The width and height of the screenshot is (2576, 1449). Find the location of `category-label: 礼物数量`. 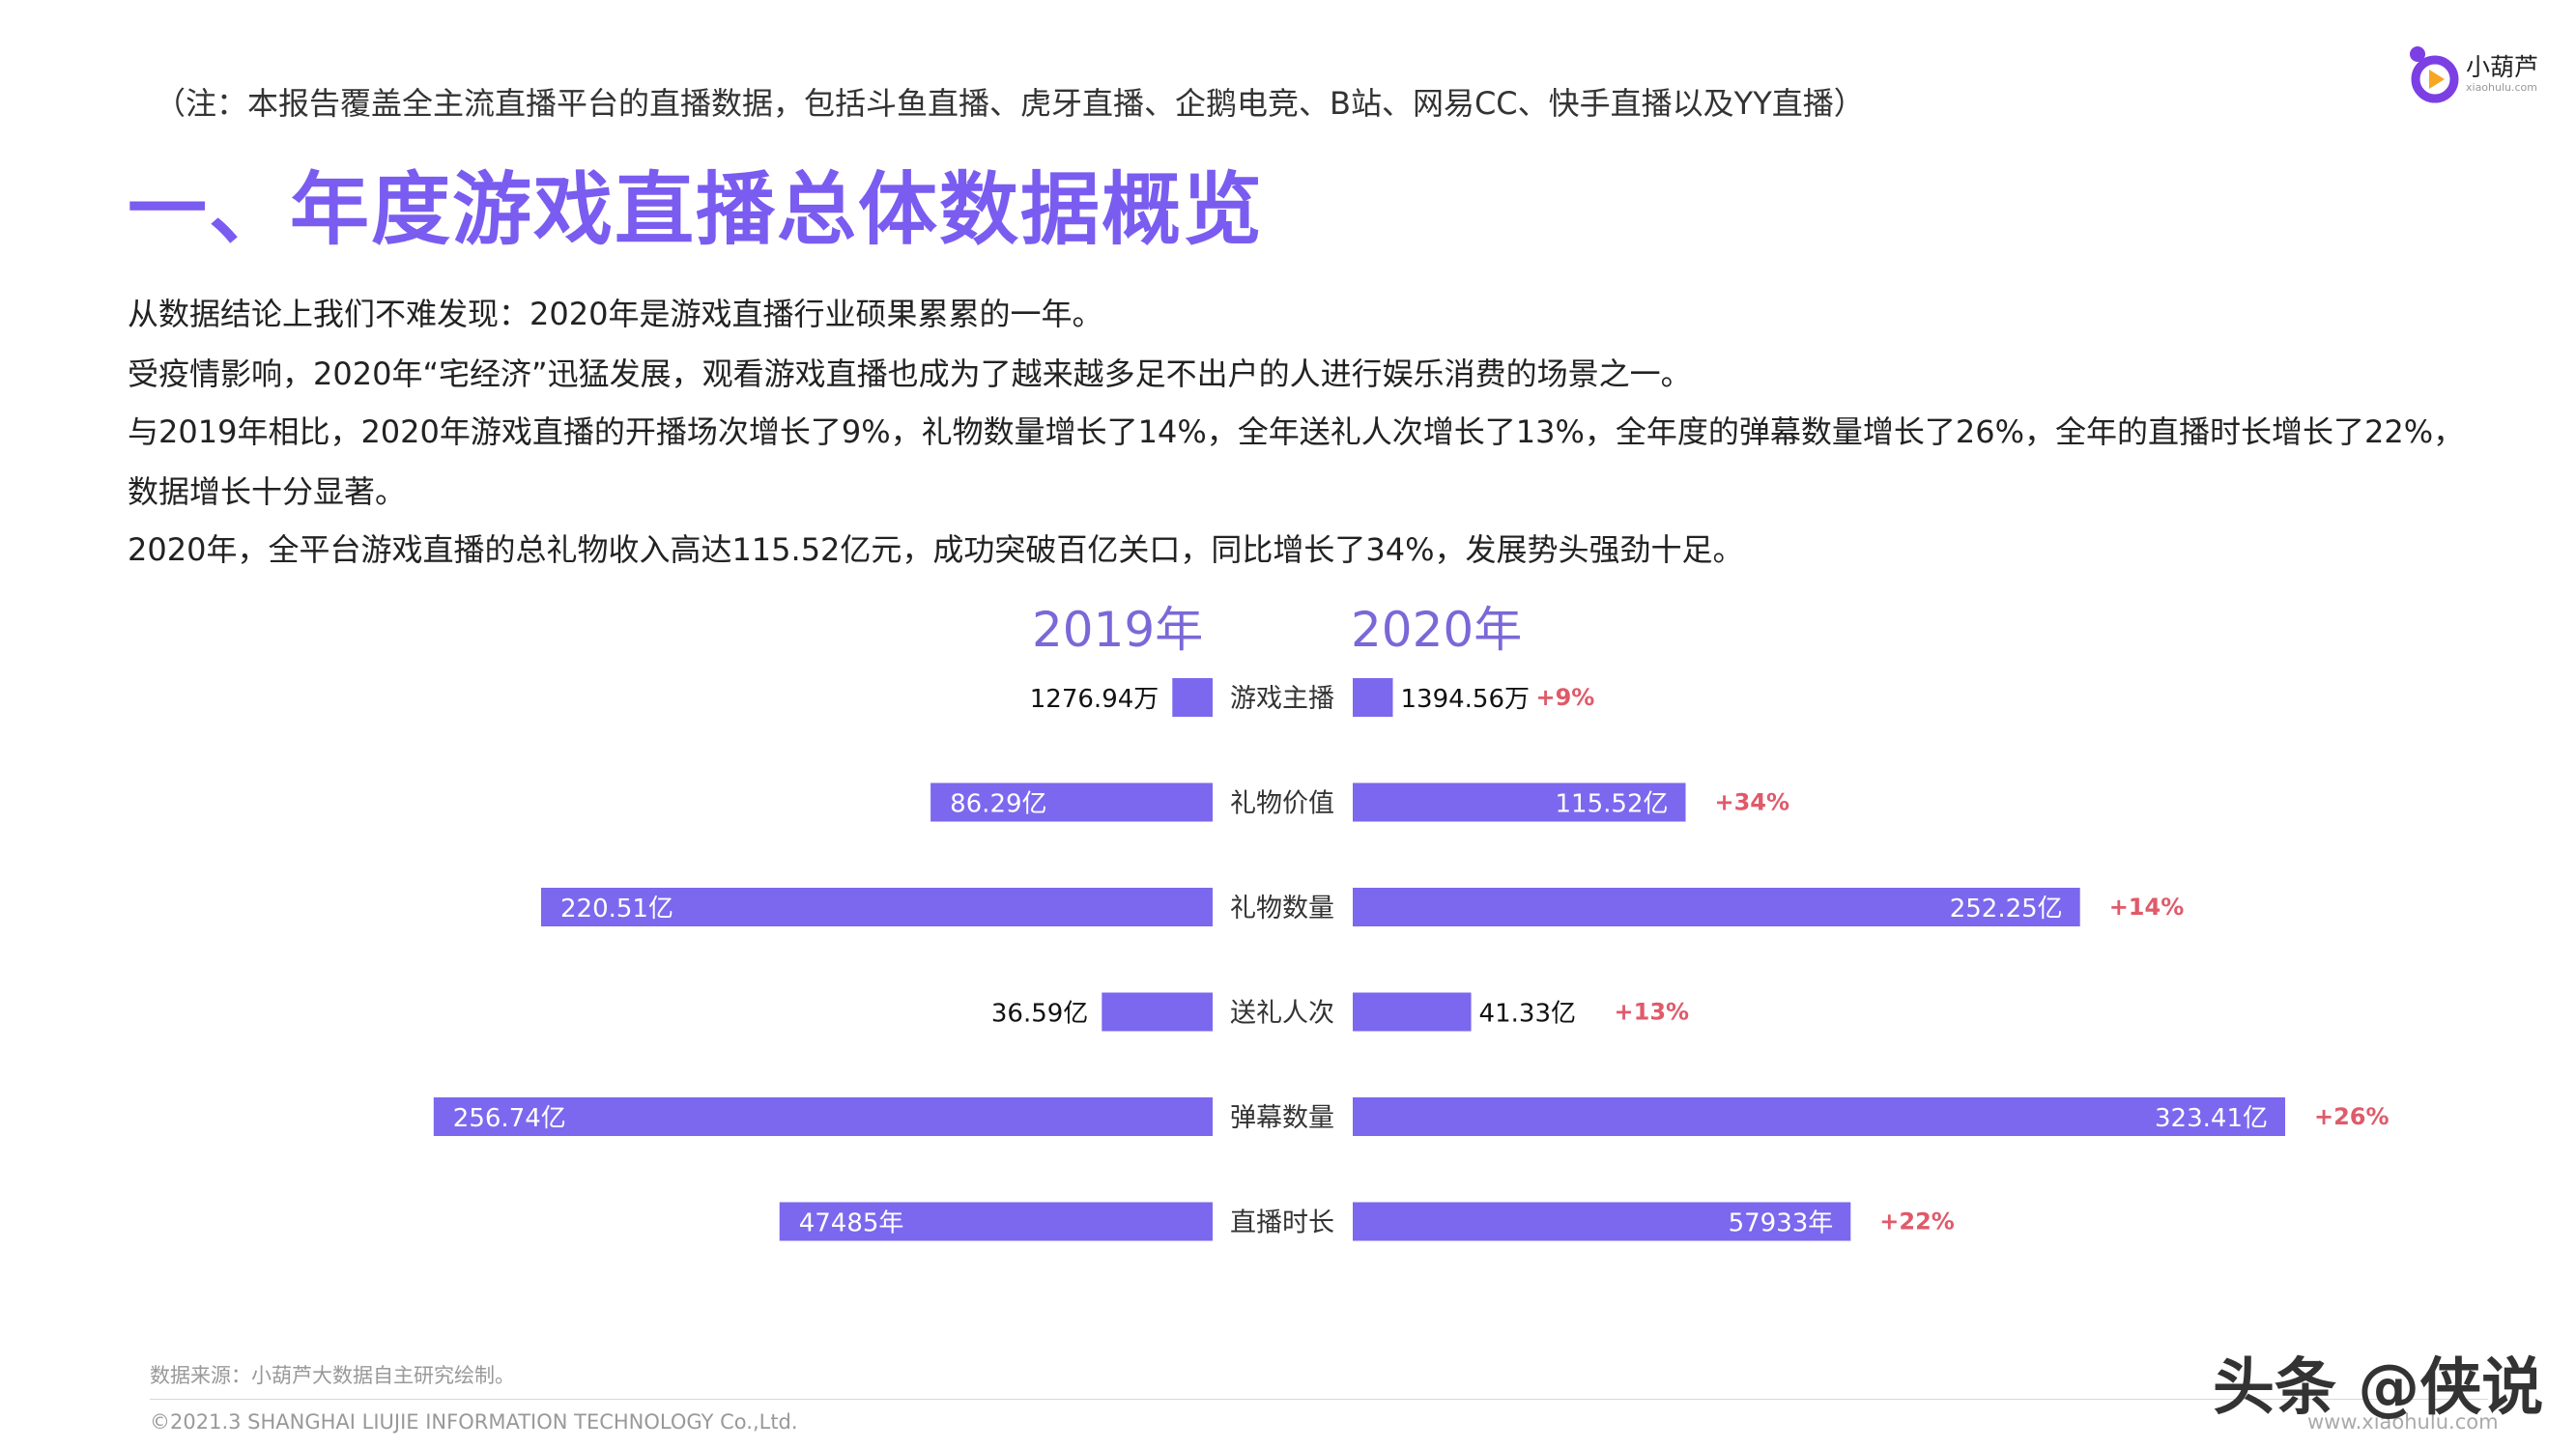

category-label: 礼物数量 is located at coordinates (1282, 908).